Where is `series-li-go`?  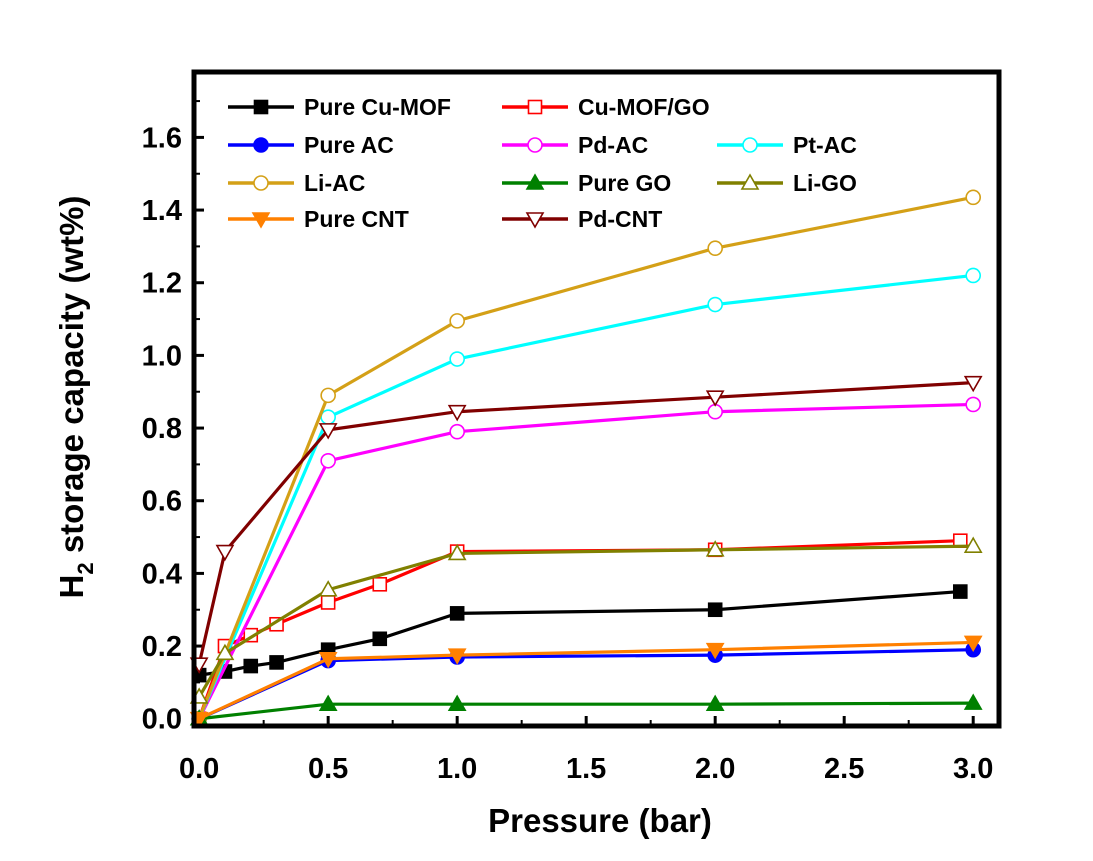
series-li-go is located at coordinates (586, 620).